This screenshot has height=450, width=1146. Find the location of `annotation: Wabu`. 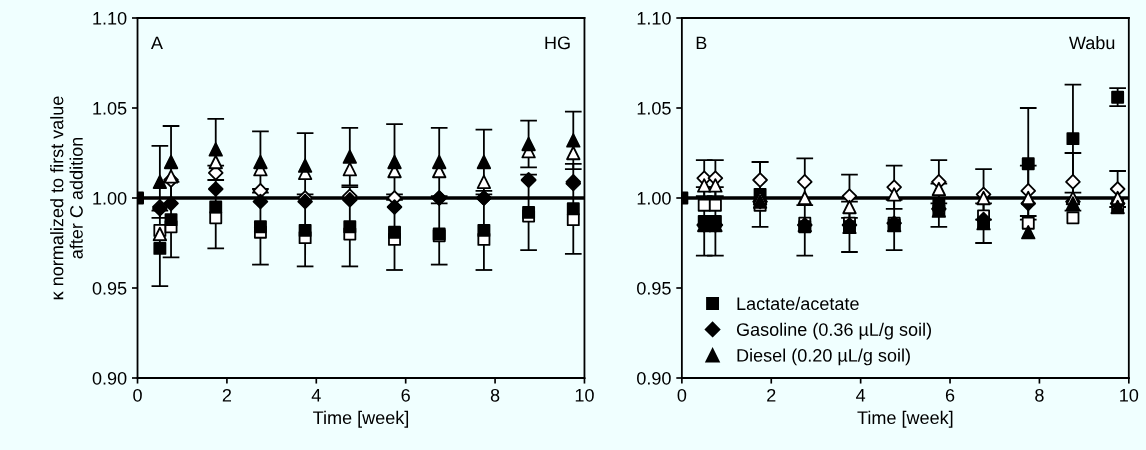

annotation: Wabu is located at coordinates (1091, 43).